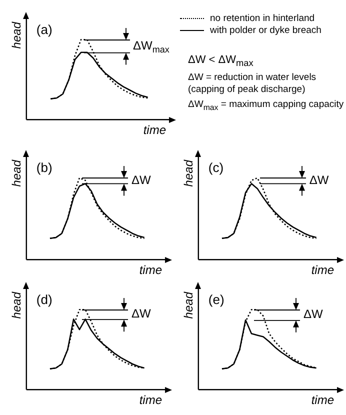 The width and height of the screenshot is (346, 415). What do you see at coordinates (262, 18) in the screenshot?
I see `legend-label: no retention in hinterland` at bounding box center [262, 18].